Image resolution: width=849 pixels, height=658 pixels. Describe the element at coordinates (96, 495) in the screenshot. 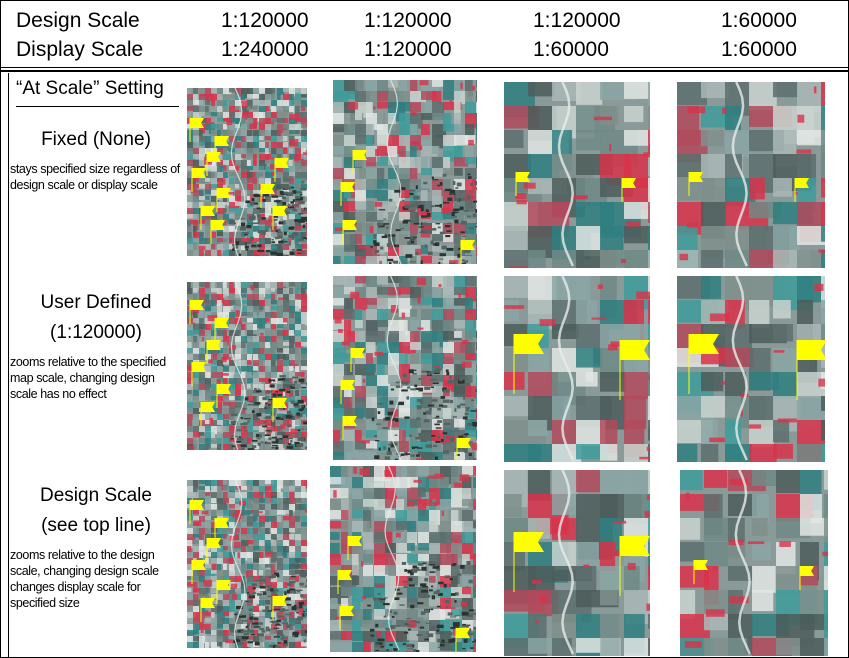

I see `setting-name: Design Scale` at that location.